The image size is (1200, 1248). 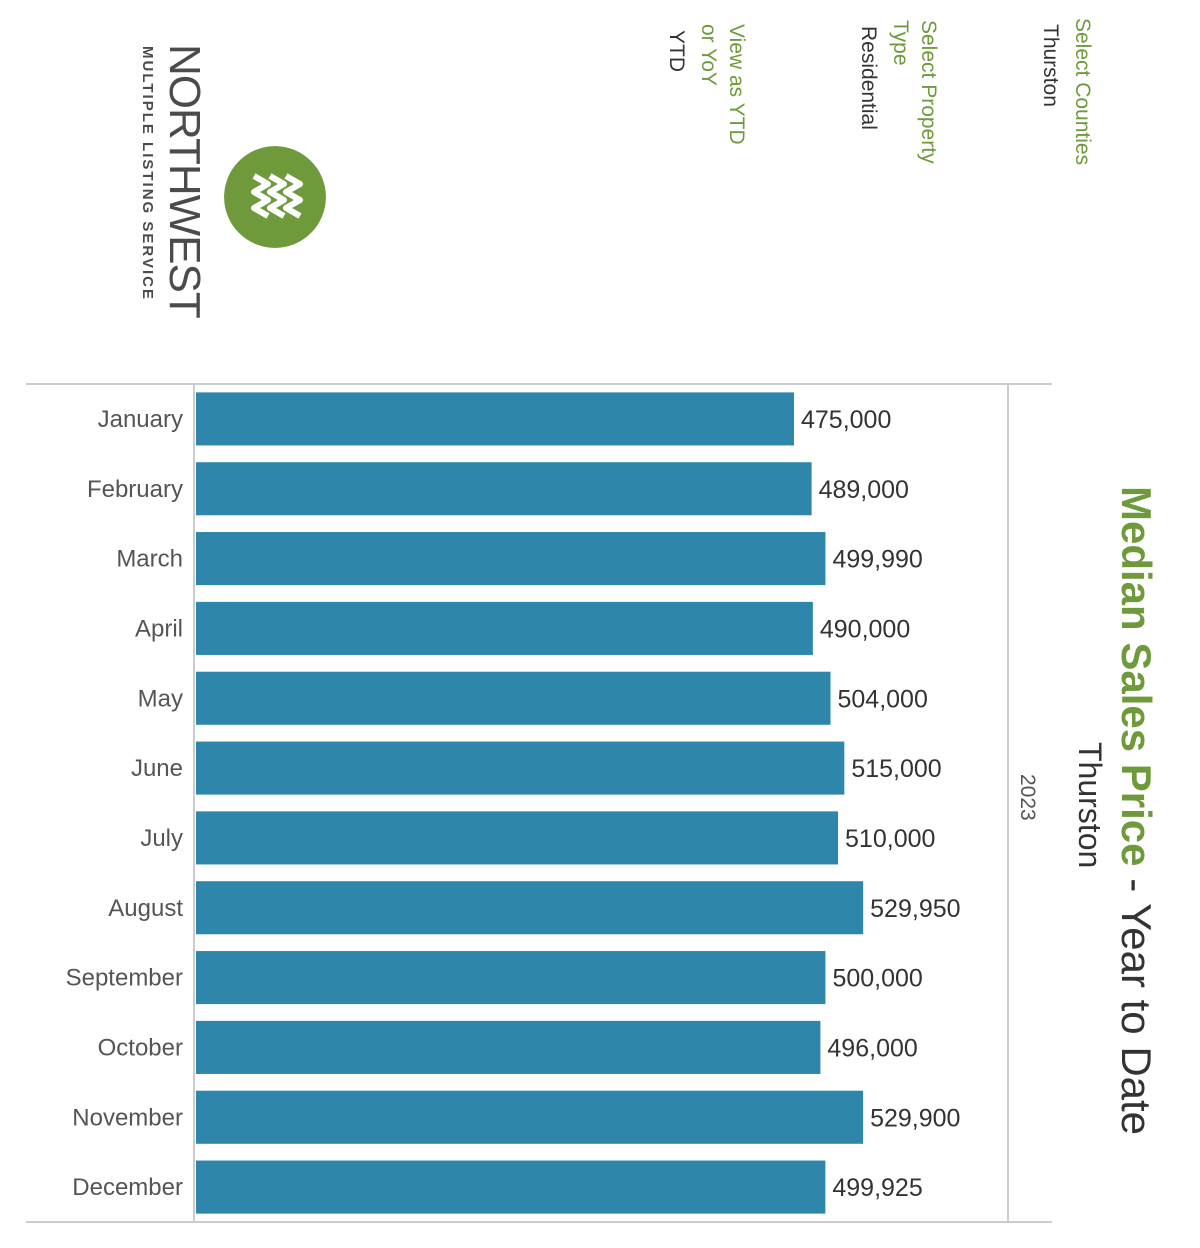 What do you see at coordinates (140, 1047) in the screenshot?
I see `category-label-october: October` at bounding box center [140, 1047].